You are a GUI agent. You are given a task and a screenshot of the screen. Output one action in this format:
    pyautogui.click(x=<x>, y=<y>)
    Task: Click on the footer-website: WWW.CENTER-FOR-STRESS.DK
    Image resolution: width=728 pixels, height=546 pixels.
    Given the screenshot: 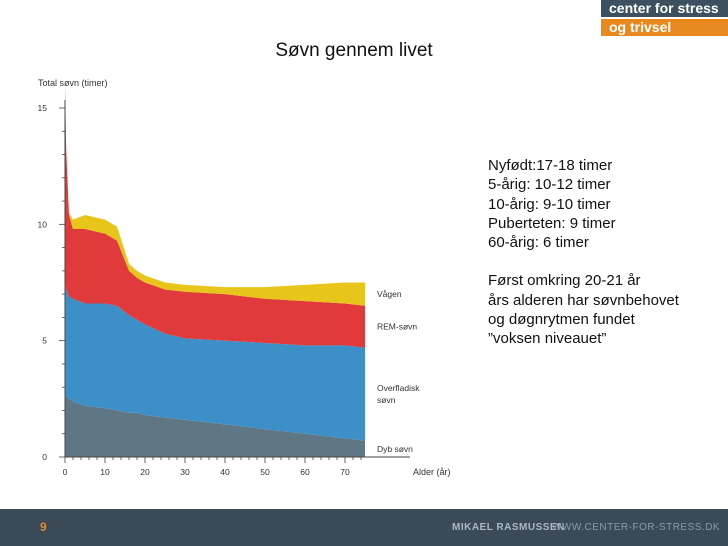 What is the action you would take?
    pyautogui.click(x=636, y=527)
    